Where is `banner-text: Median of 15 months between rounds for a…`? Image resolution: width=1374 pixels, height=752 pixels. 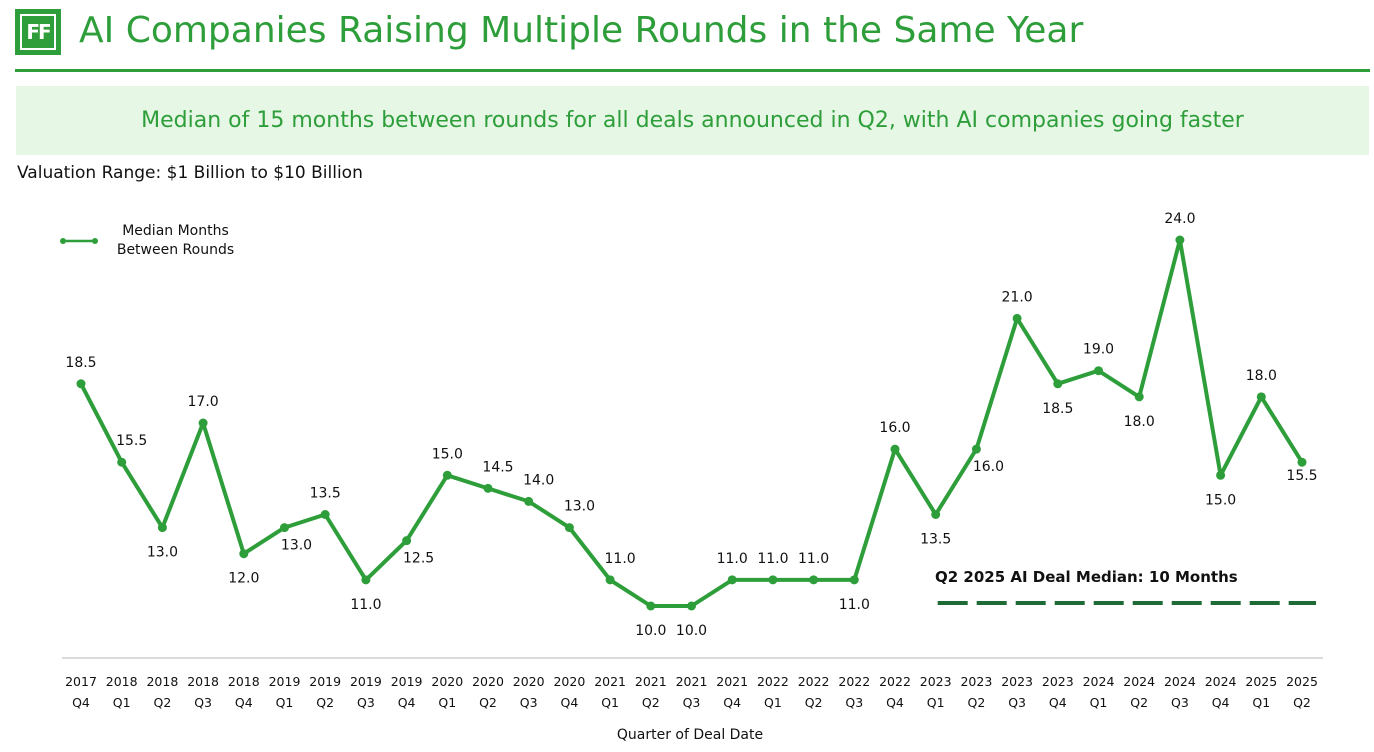
banner-text: Median of 15 months between rounds for a… is located at coordinates (692, 120).